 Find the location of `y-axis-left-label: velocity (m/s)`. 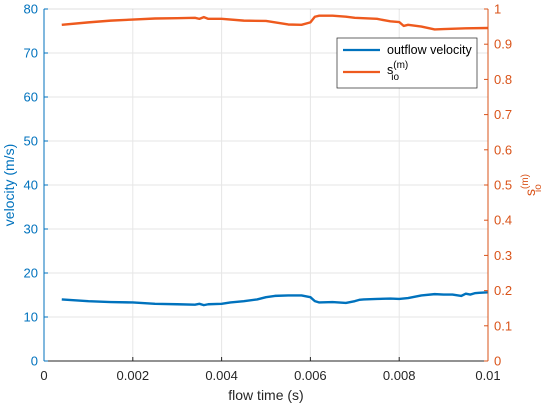

y-axis-left-label: velocity (m/s) is located at coordinates (9, 185).